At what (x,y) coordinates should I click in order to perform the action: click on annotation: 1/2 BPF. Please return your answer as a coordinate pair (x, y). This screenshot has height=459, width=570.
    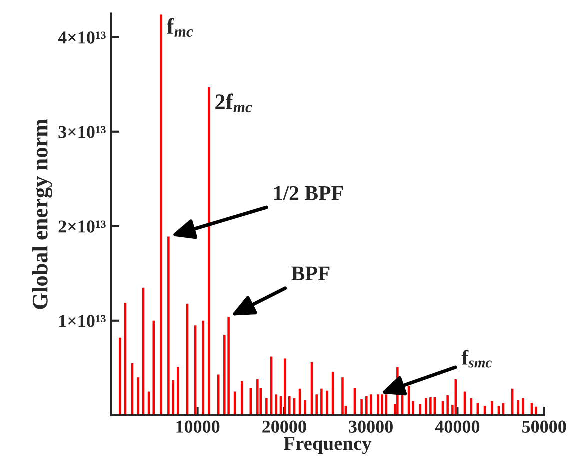
    Looking at the image, I should click on (309, 193).